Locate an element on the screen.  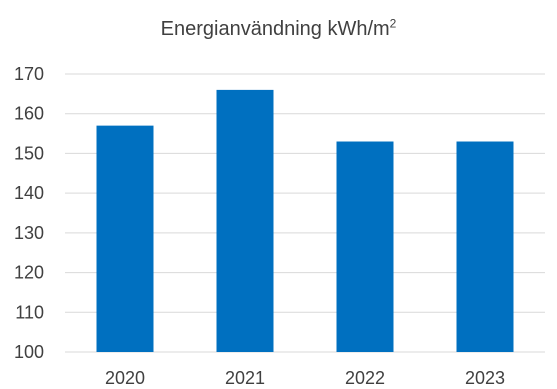
chart-title-superscript: 2 is located at coordinates (393, 23).